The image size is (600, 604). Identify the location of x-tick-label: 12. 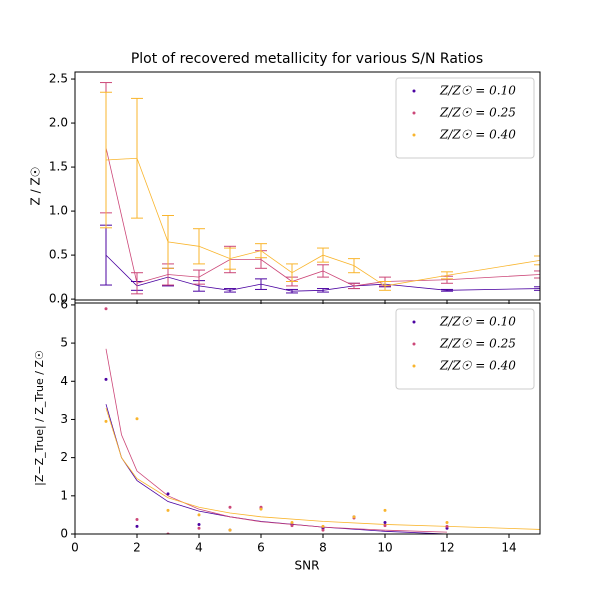
(446, 548).